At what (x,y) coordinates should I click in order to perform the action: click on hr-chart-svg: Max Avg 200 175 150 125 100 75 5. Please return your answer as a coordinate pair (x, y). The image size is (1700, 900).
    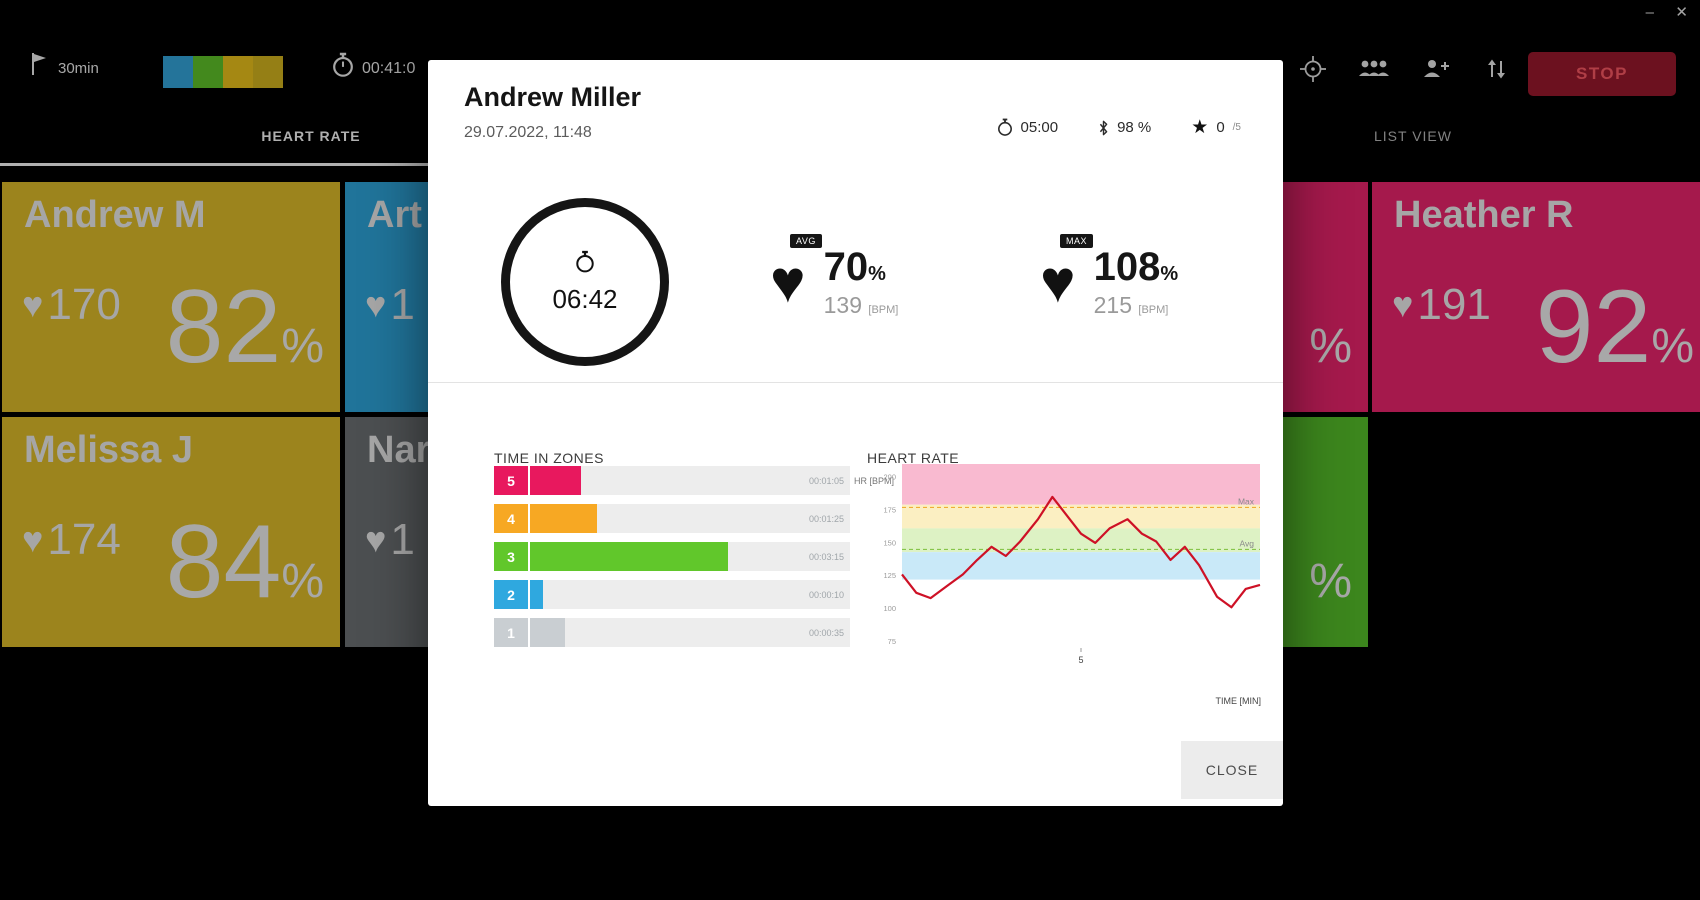
    Looking at the image, I should click on (1072, 564).